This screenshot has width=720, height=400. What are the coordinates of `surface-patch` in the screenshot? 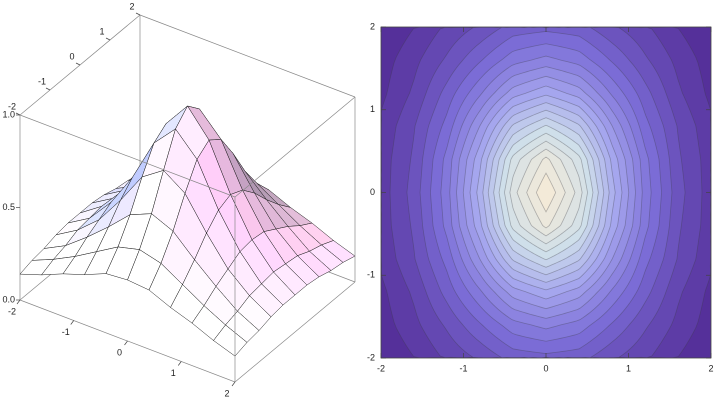 It's located at (230, 340).